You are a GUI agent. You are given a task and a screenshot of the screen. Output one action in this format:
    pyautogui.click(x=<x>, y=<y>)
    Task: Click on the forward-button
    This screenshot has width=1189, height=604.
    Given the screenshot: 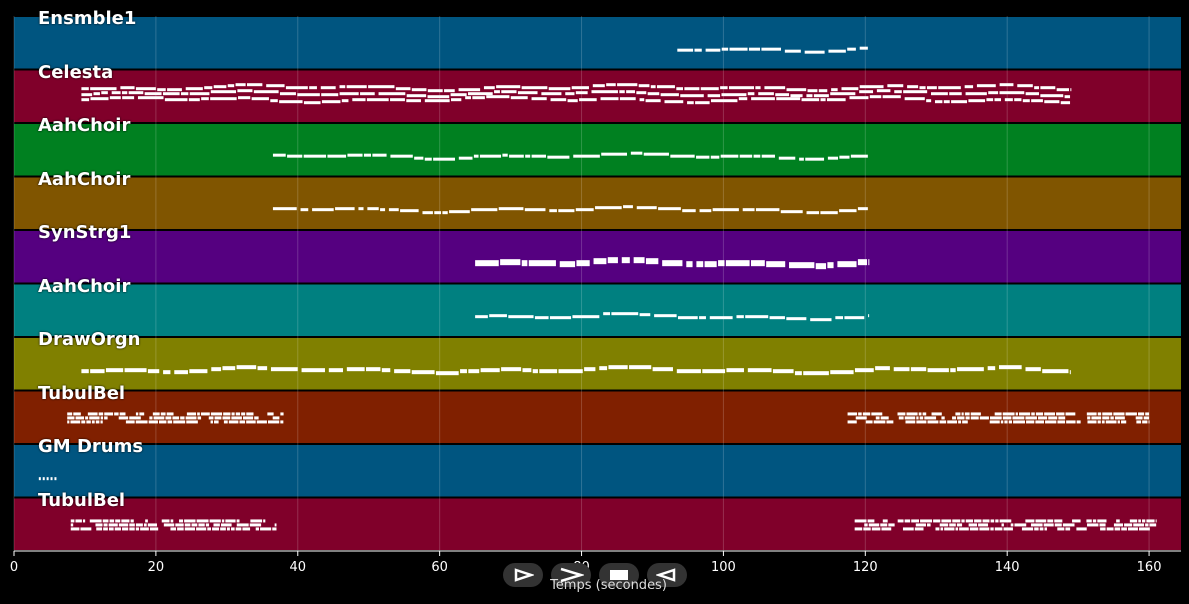 What is the action you would take?
    pyautogui.click(x=571, y=575)
    